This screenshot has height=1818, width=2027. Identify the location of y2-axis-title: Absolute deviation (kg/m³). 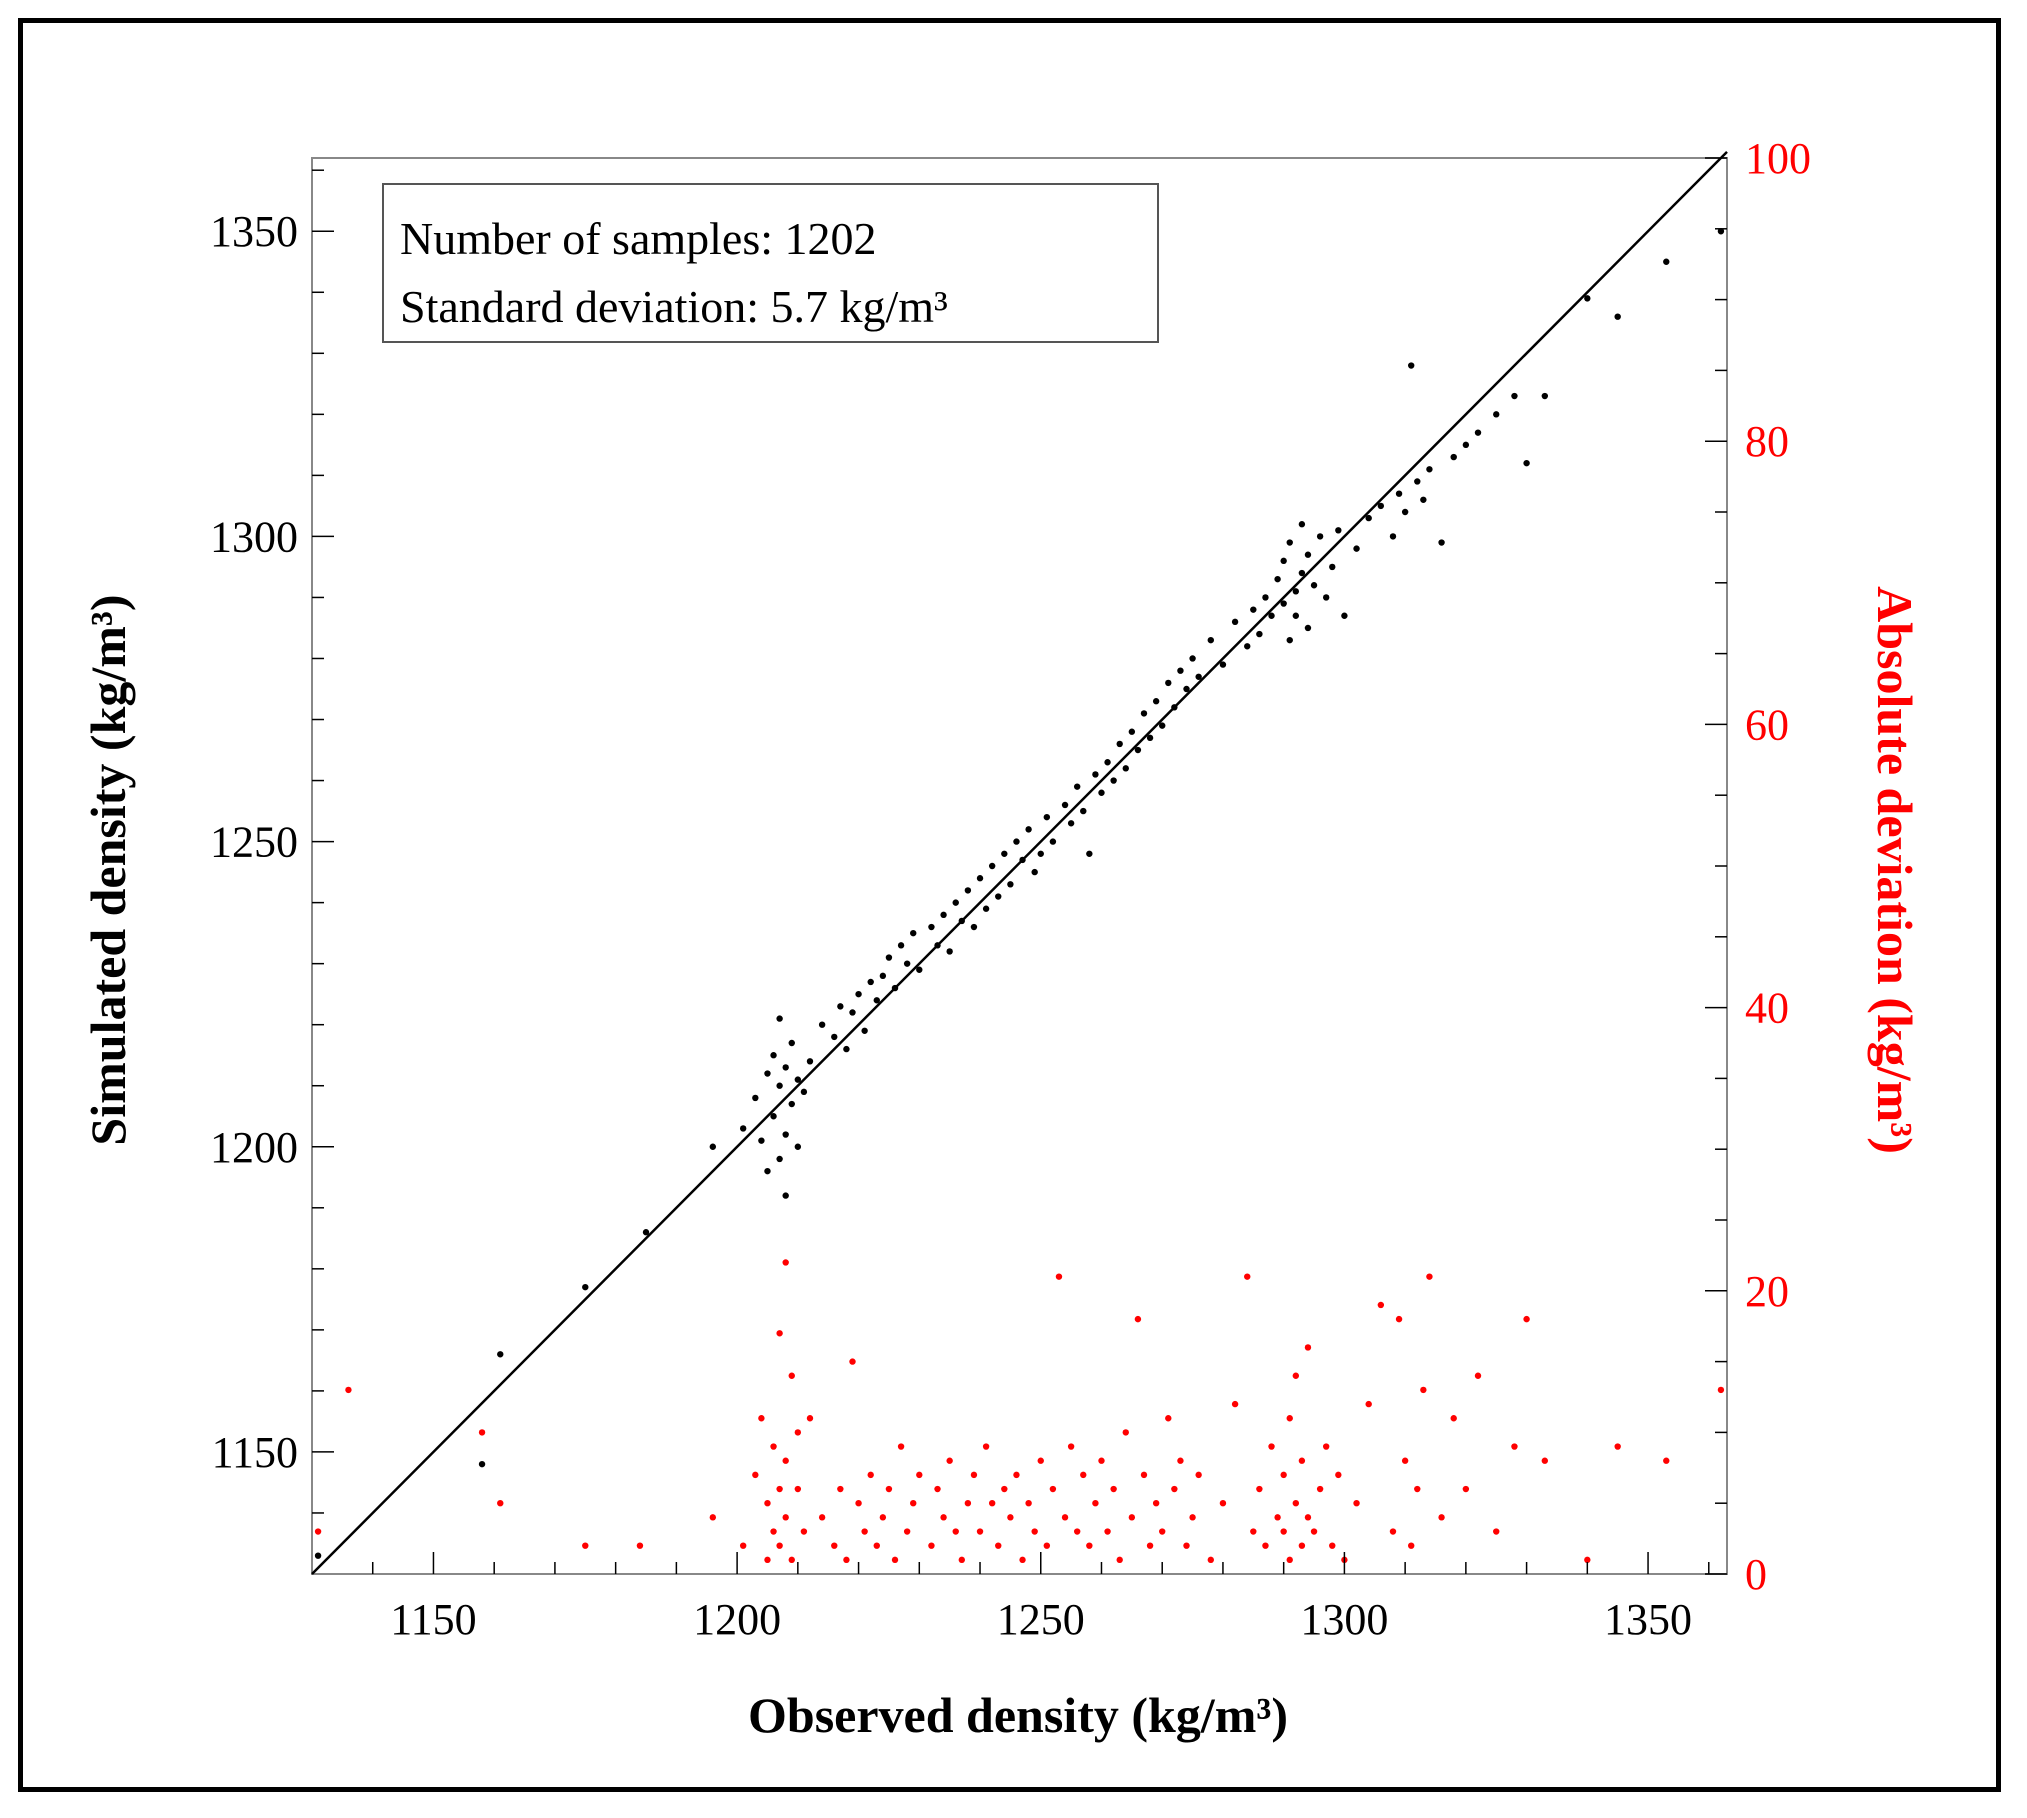
(1895, 870).